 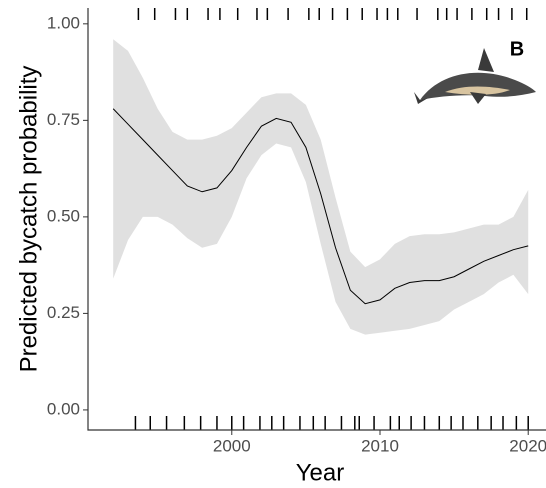 What do you see at coordinates (63, 215) in the screenshot?
I see `y-tick-label: 0.50` at bounding box center [63, 215].